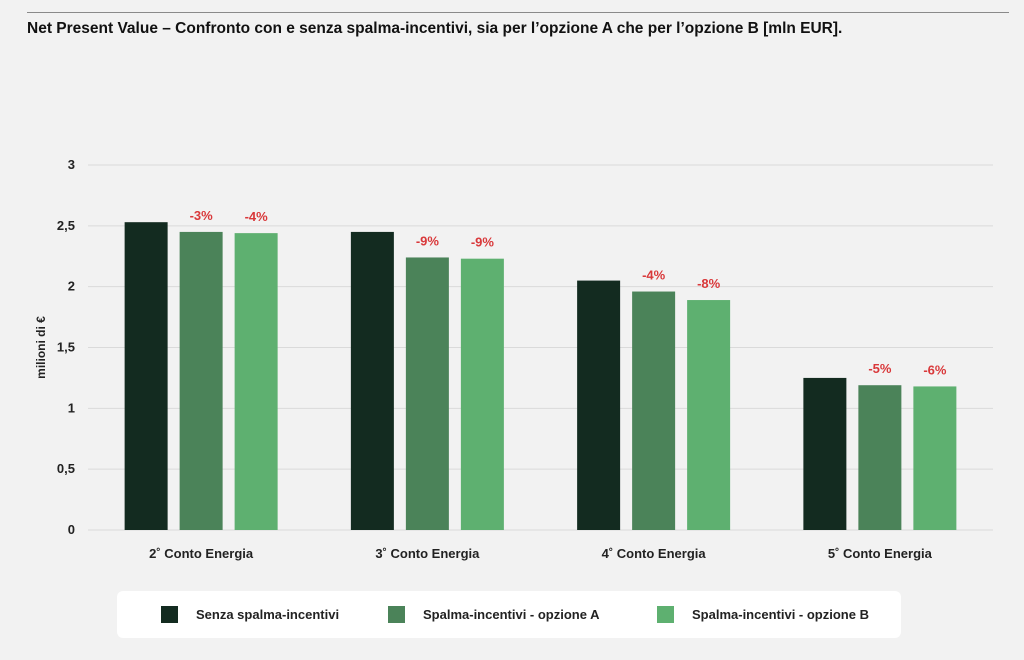  What do you see at coordinates (709, 283) in the screenshot?
I see `pct-change-label: -8%` at bounding box center [709, 283].